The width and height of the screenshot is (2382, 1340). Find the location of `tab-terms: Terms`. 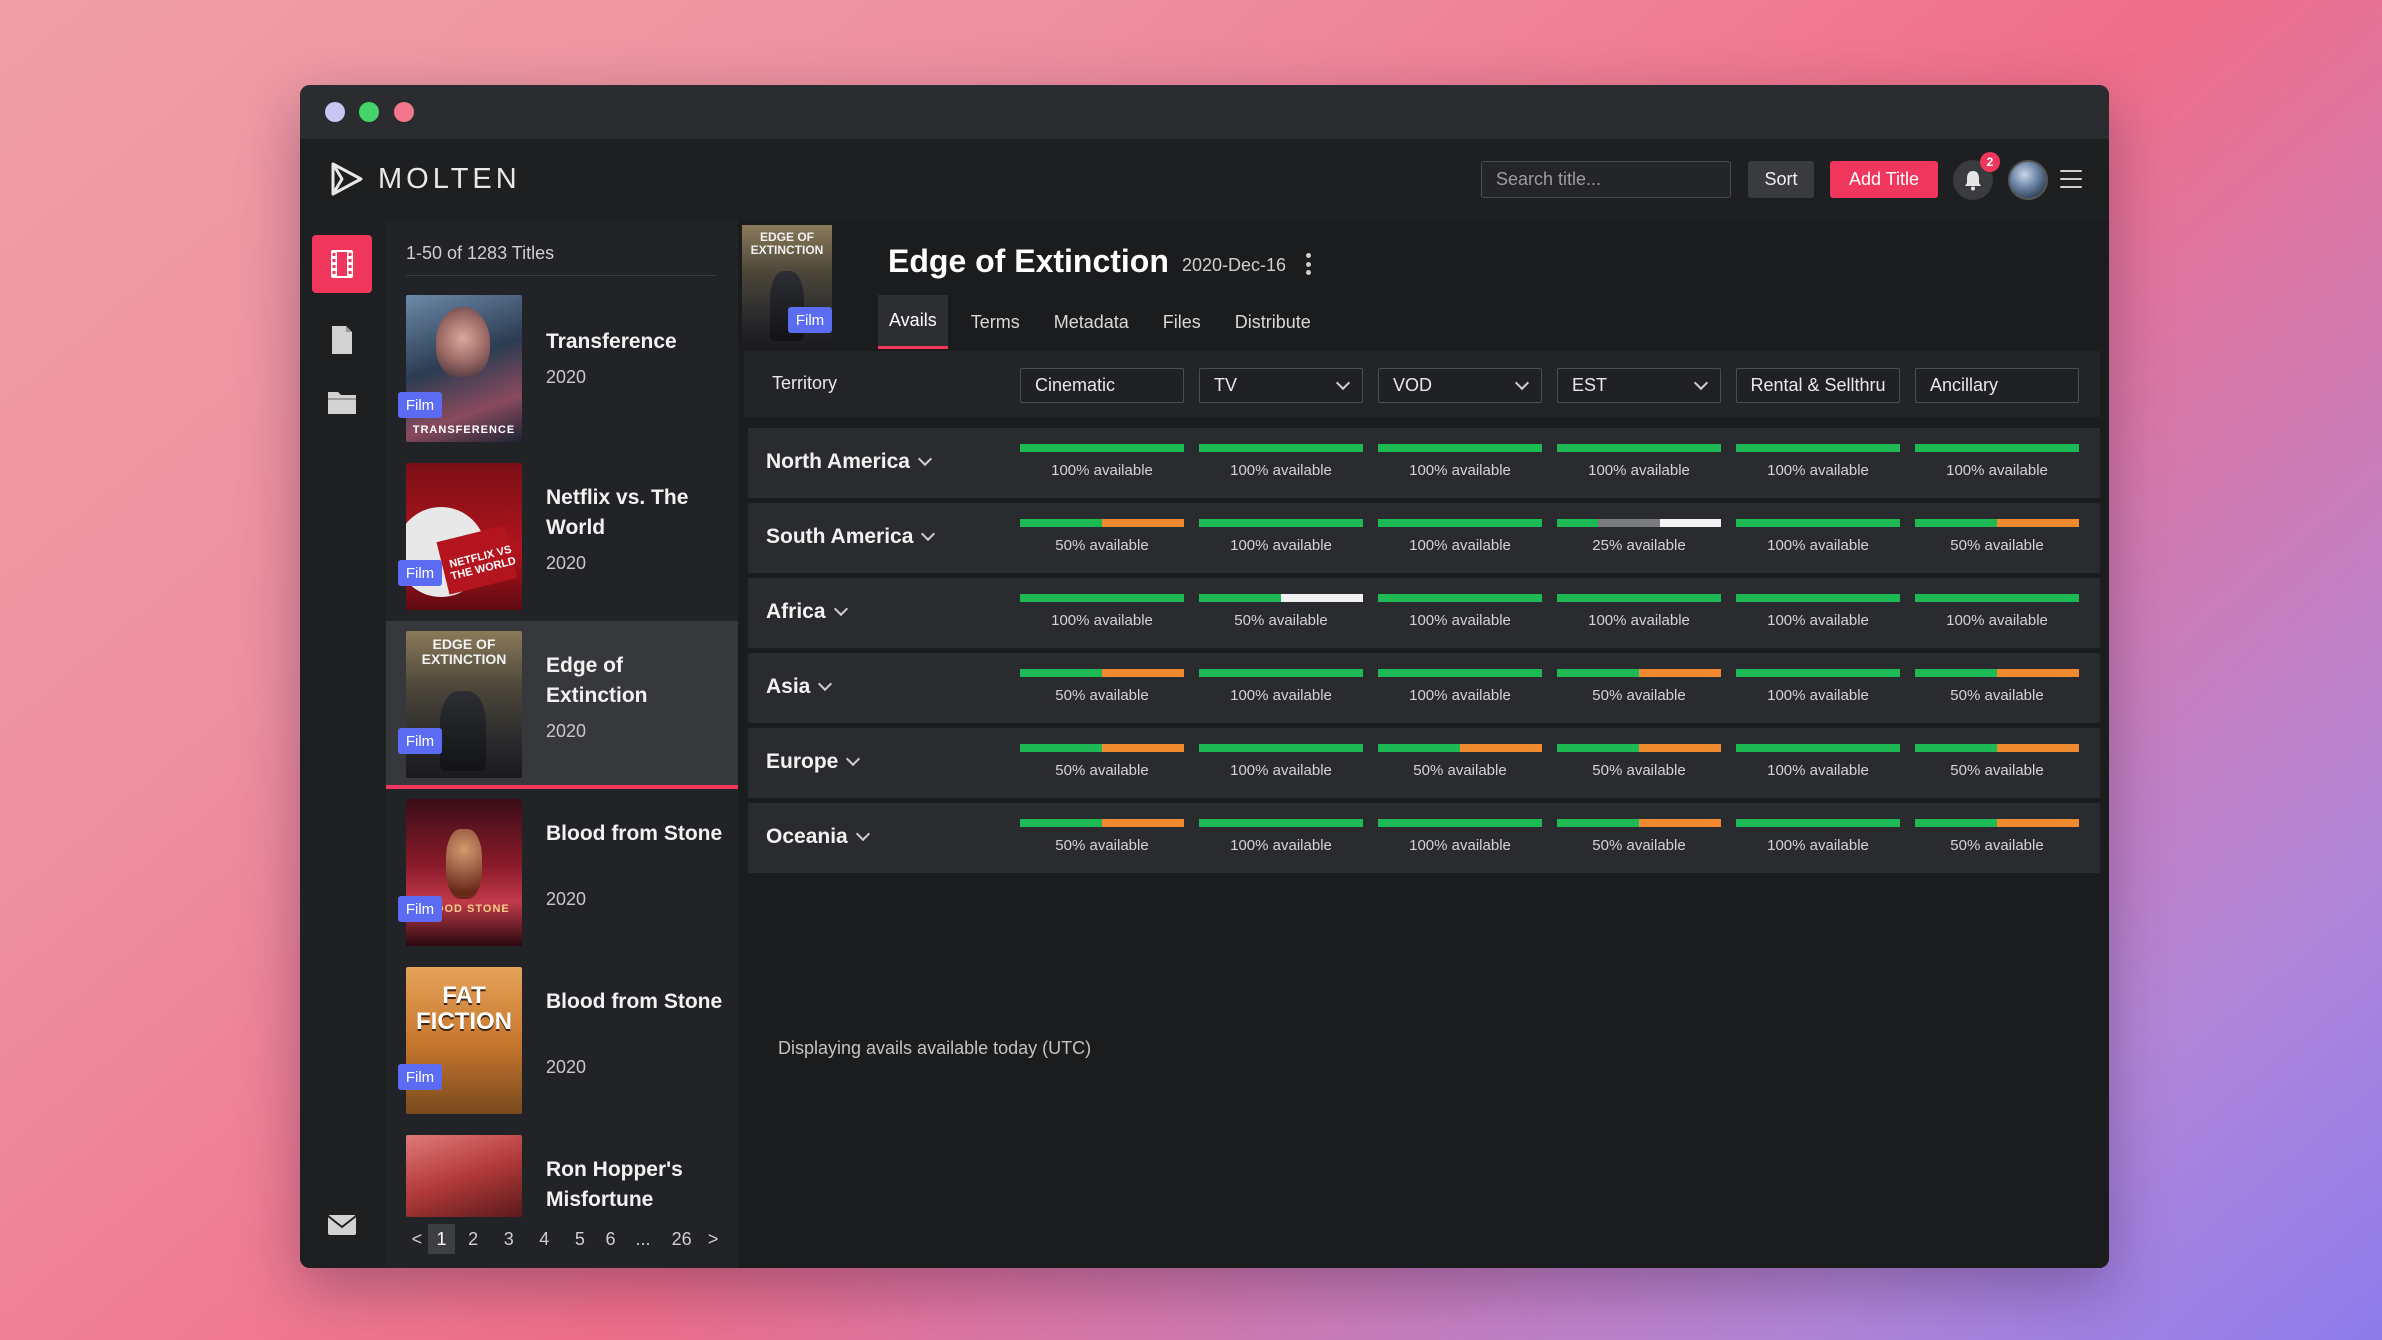

tab-terms: Terms is located at coordinates (995, 321).